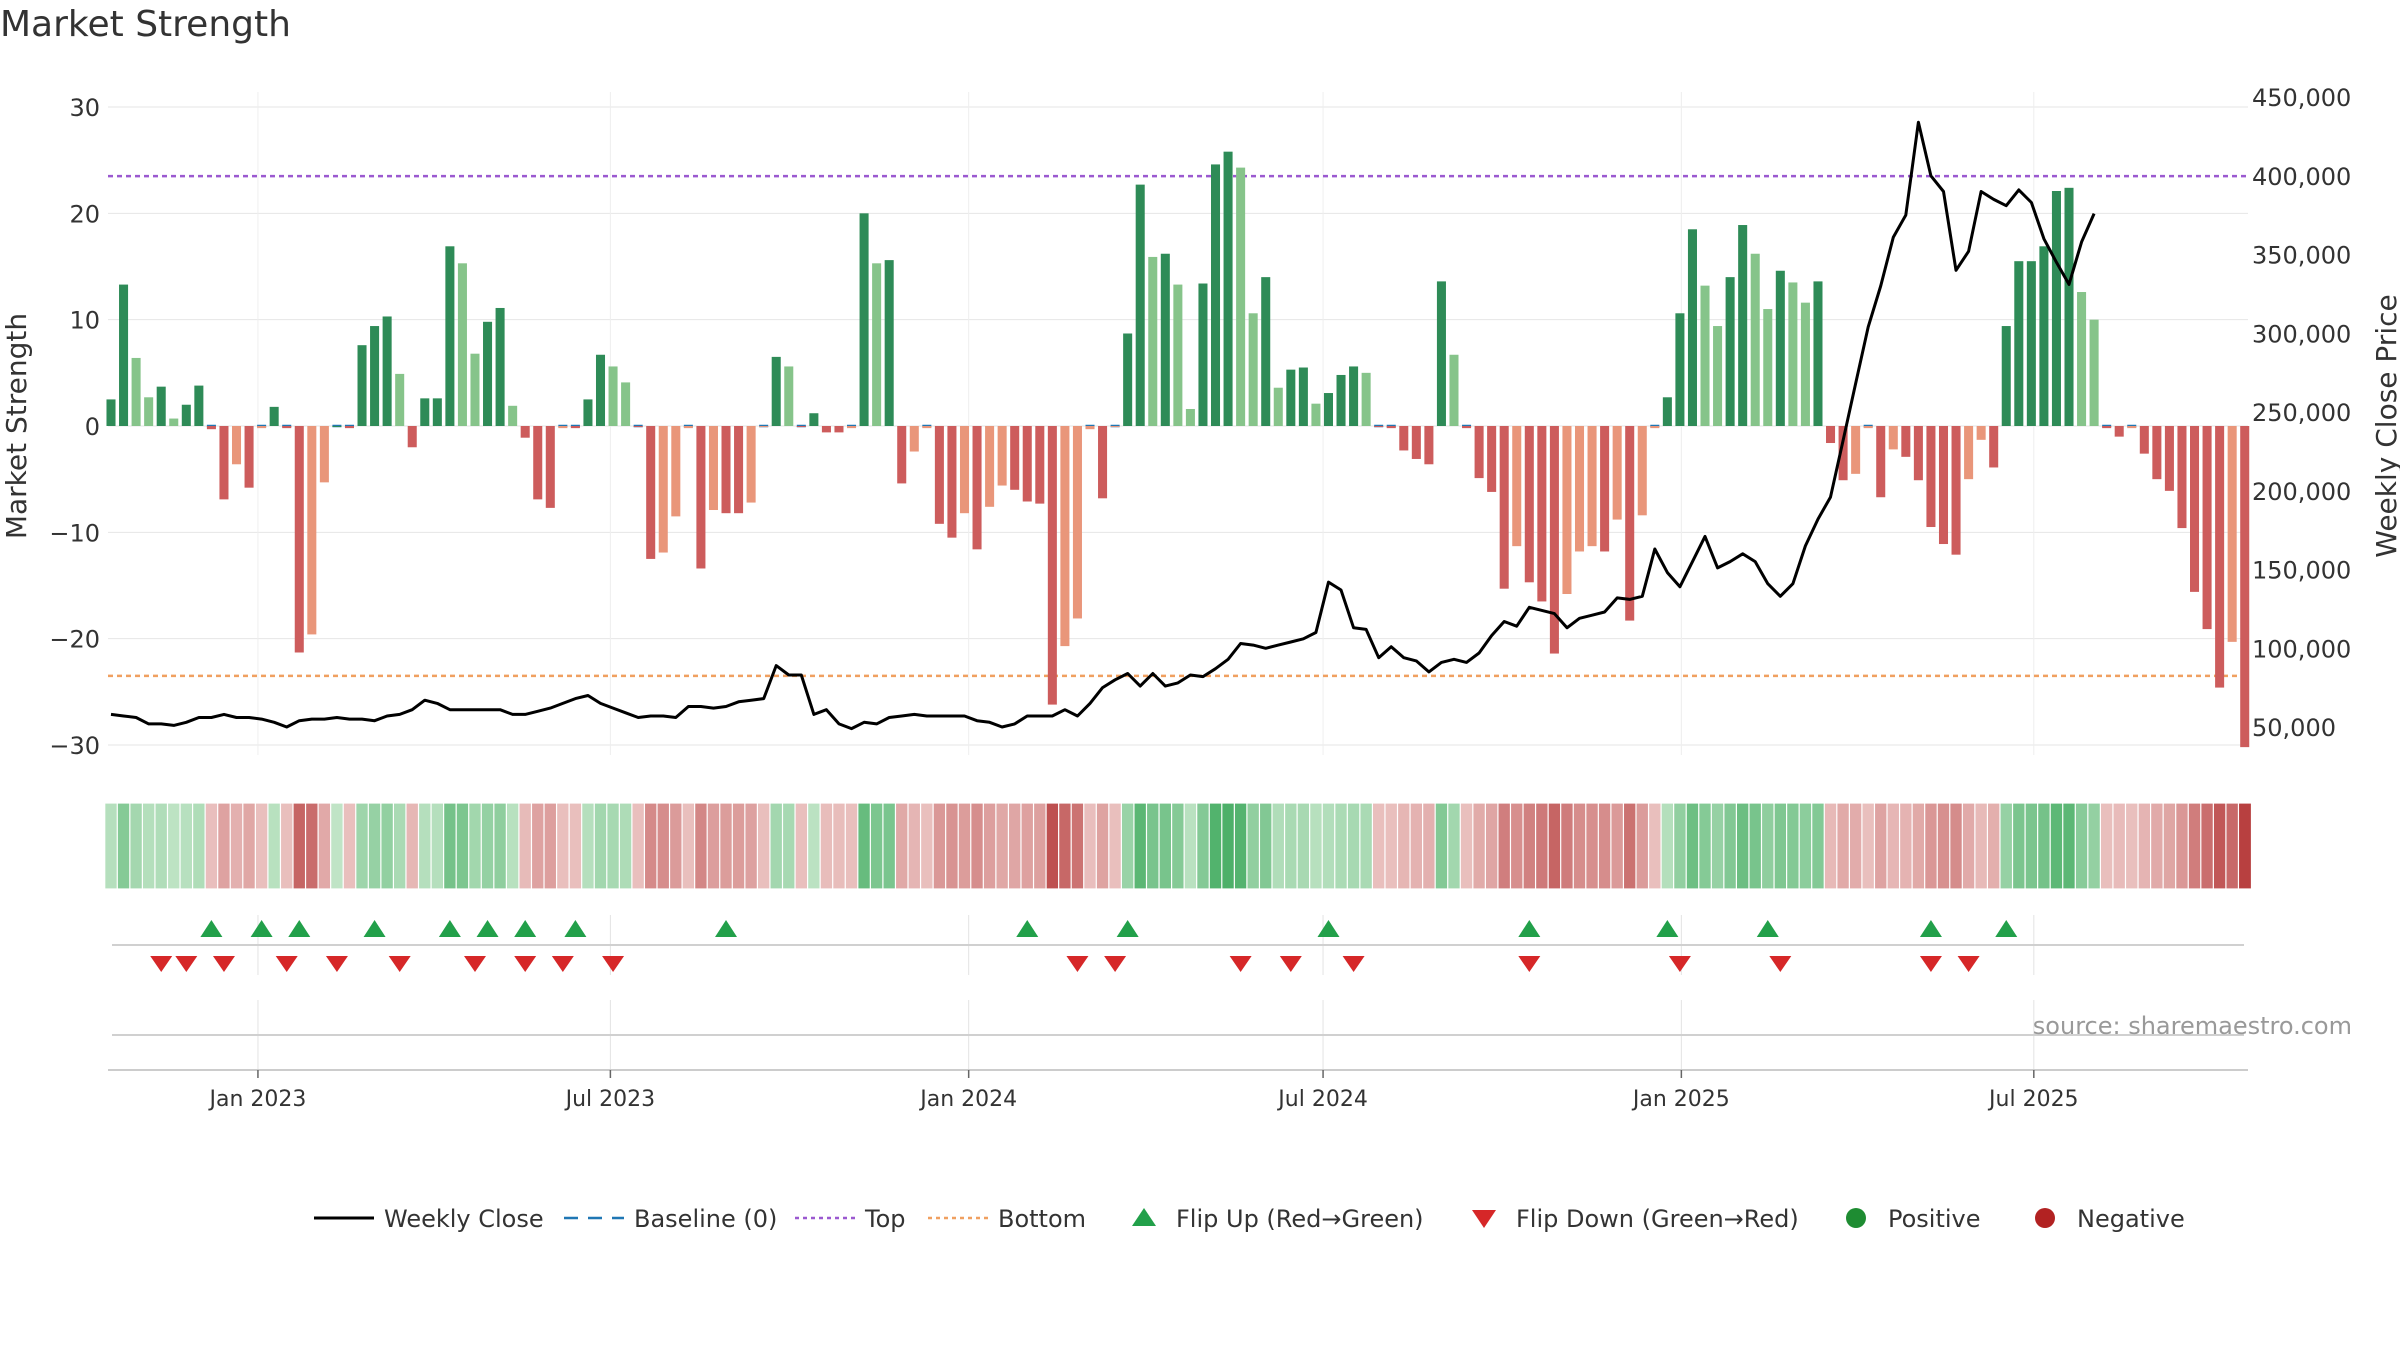 This screenshot has height=1354, width=2400. Describe the element at coordinates (2131, 1219) in the screenshot. I see `legend-label: Negative` at that location.